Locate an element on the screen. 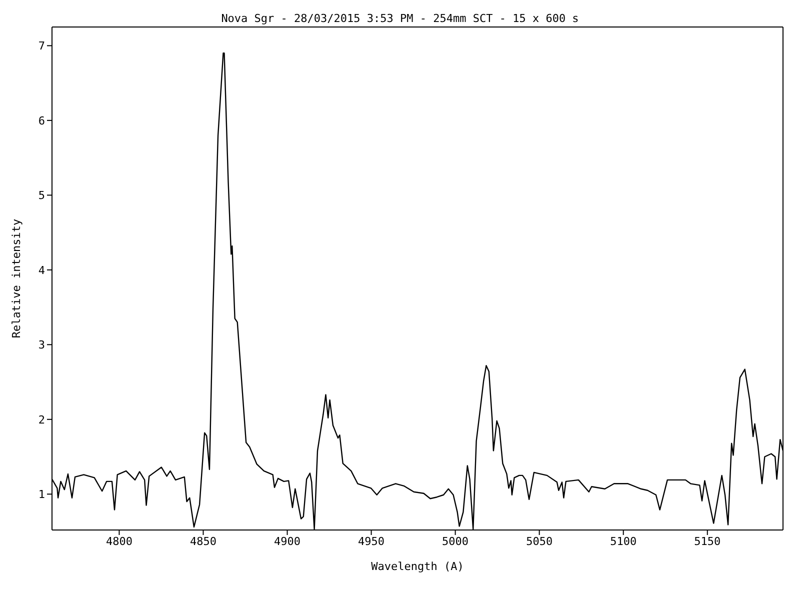  y-axis-title: Relative intensity is located at coordinates (16, 278).